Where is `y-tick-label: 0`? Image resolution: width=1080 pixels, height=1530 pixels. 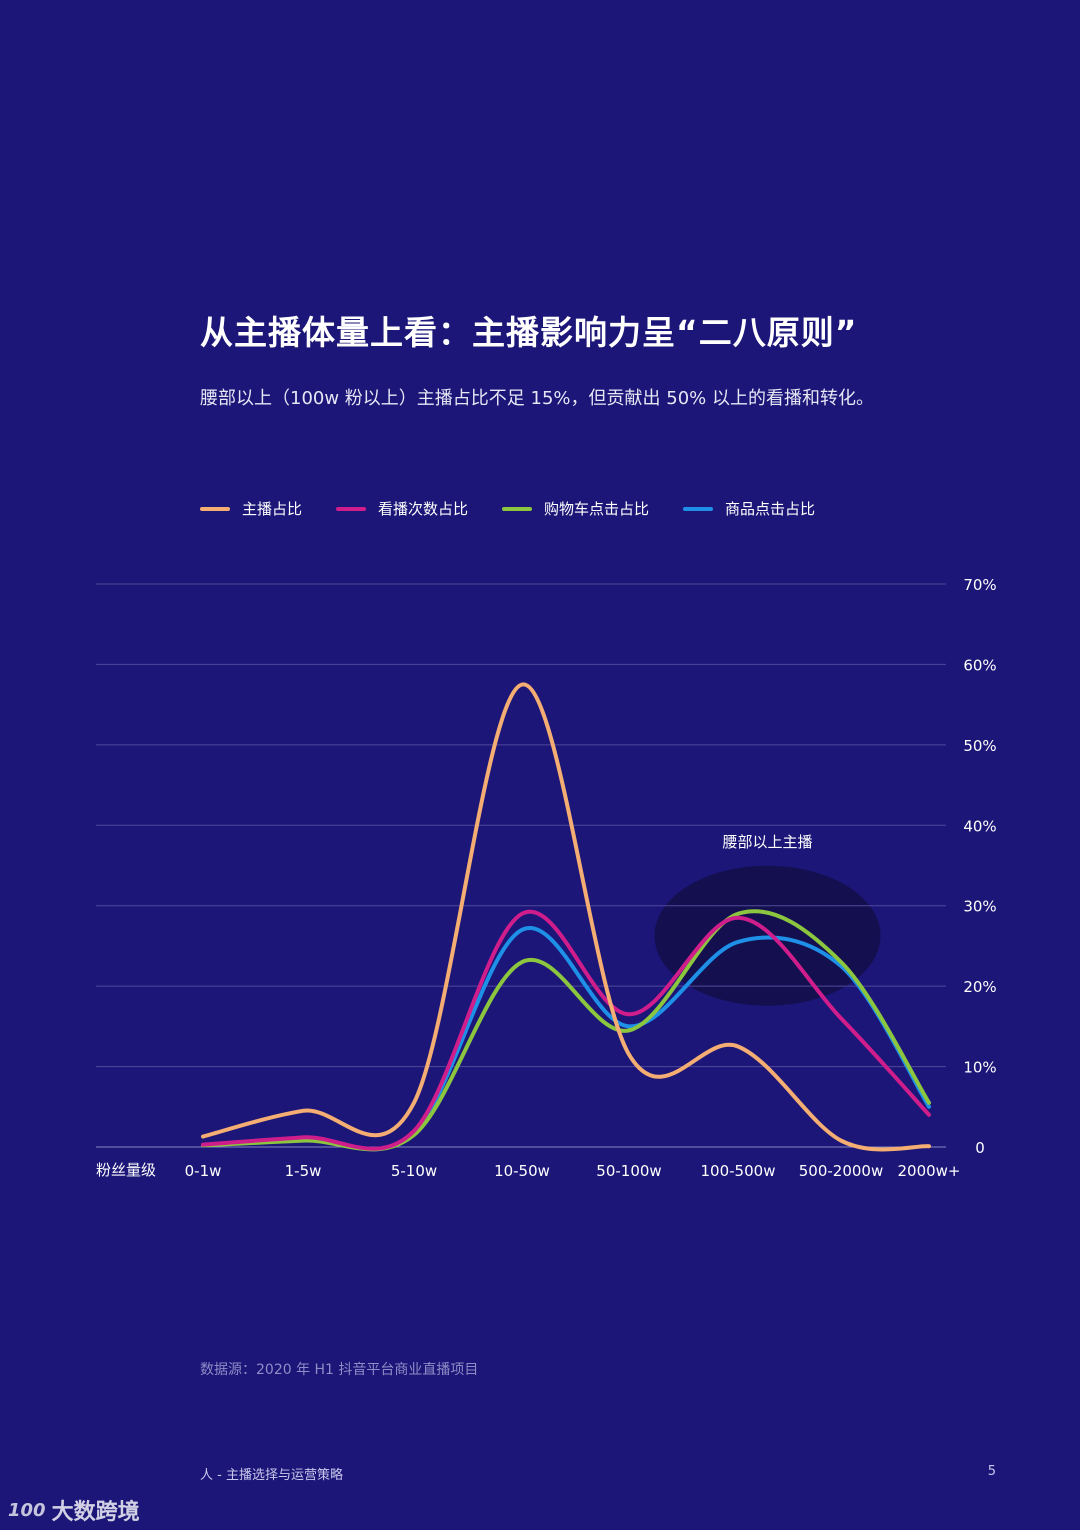
y-tick-label: 0 is located at coordinates (980, 1148).